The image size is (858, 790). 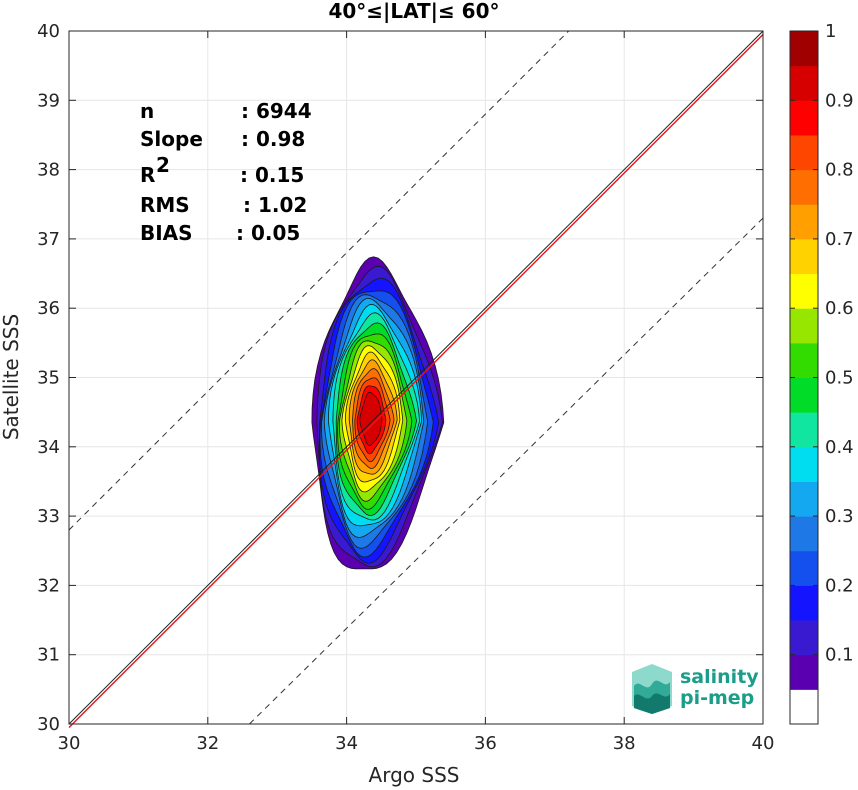 What do you see at coordinates (69, 743) in the screenshot?
I see `x-tick-label: 30` at bounding box center [69, 743].